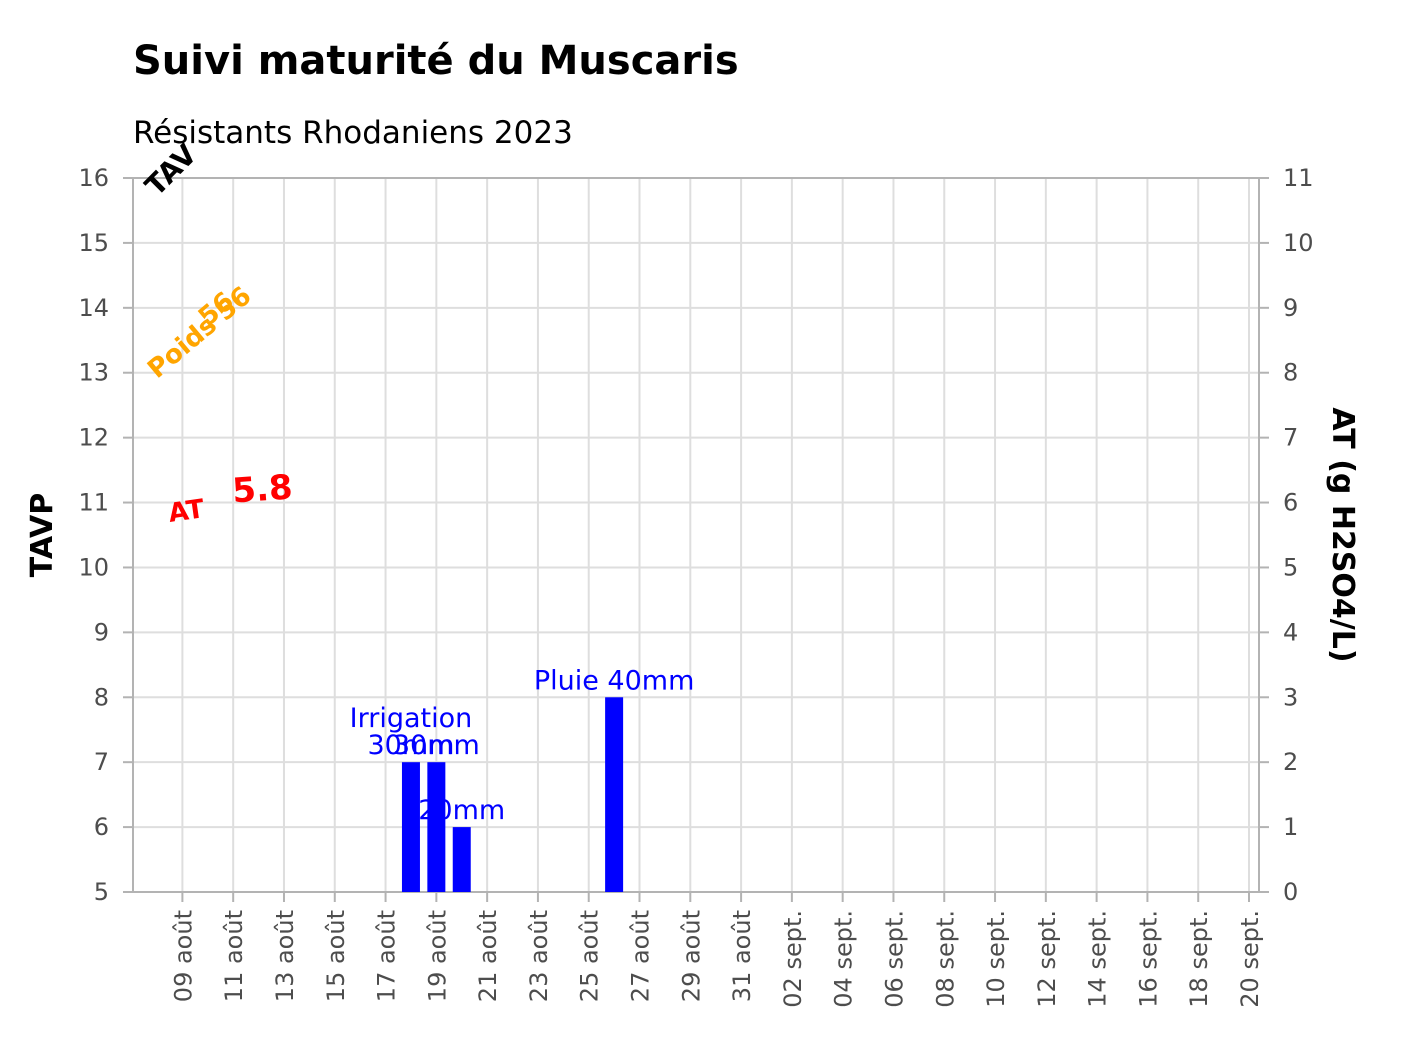  What do you see at coordinates (101, 762) in the screenshot?
I see `y-tick-label: 7` at bounding box center [101, 762].